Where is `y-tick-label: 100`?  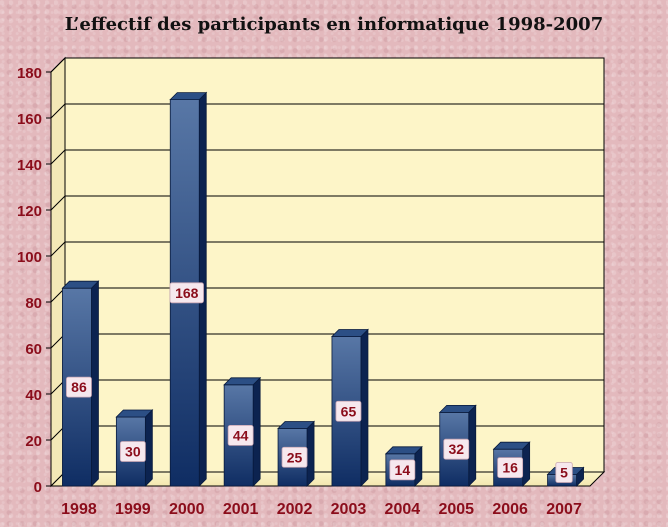
y-tick-label: 100 is located at coordinates (29, 257).